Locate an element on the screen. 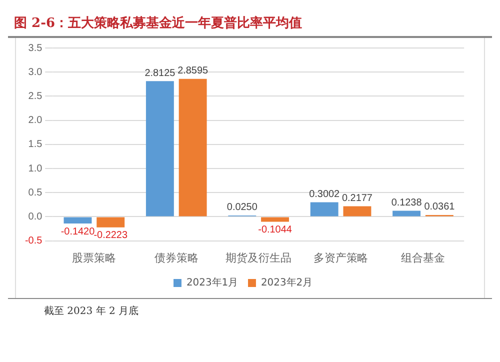 This screenshot has width=500, height=362. y-tick-label: 2.5 is located at coordinates (35, 96).